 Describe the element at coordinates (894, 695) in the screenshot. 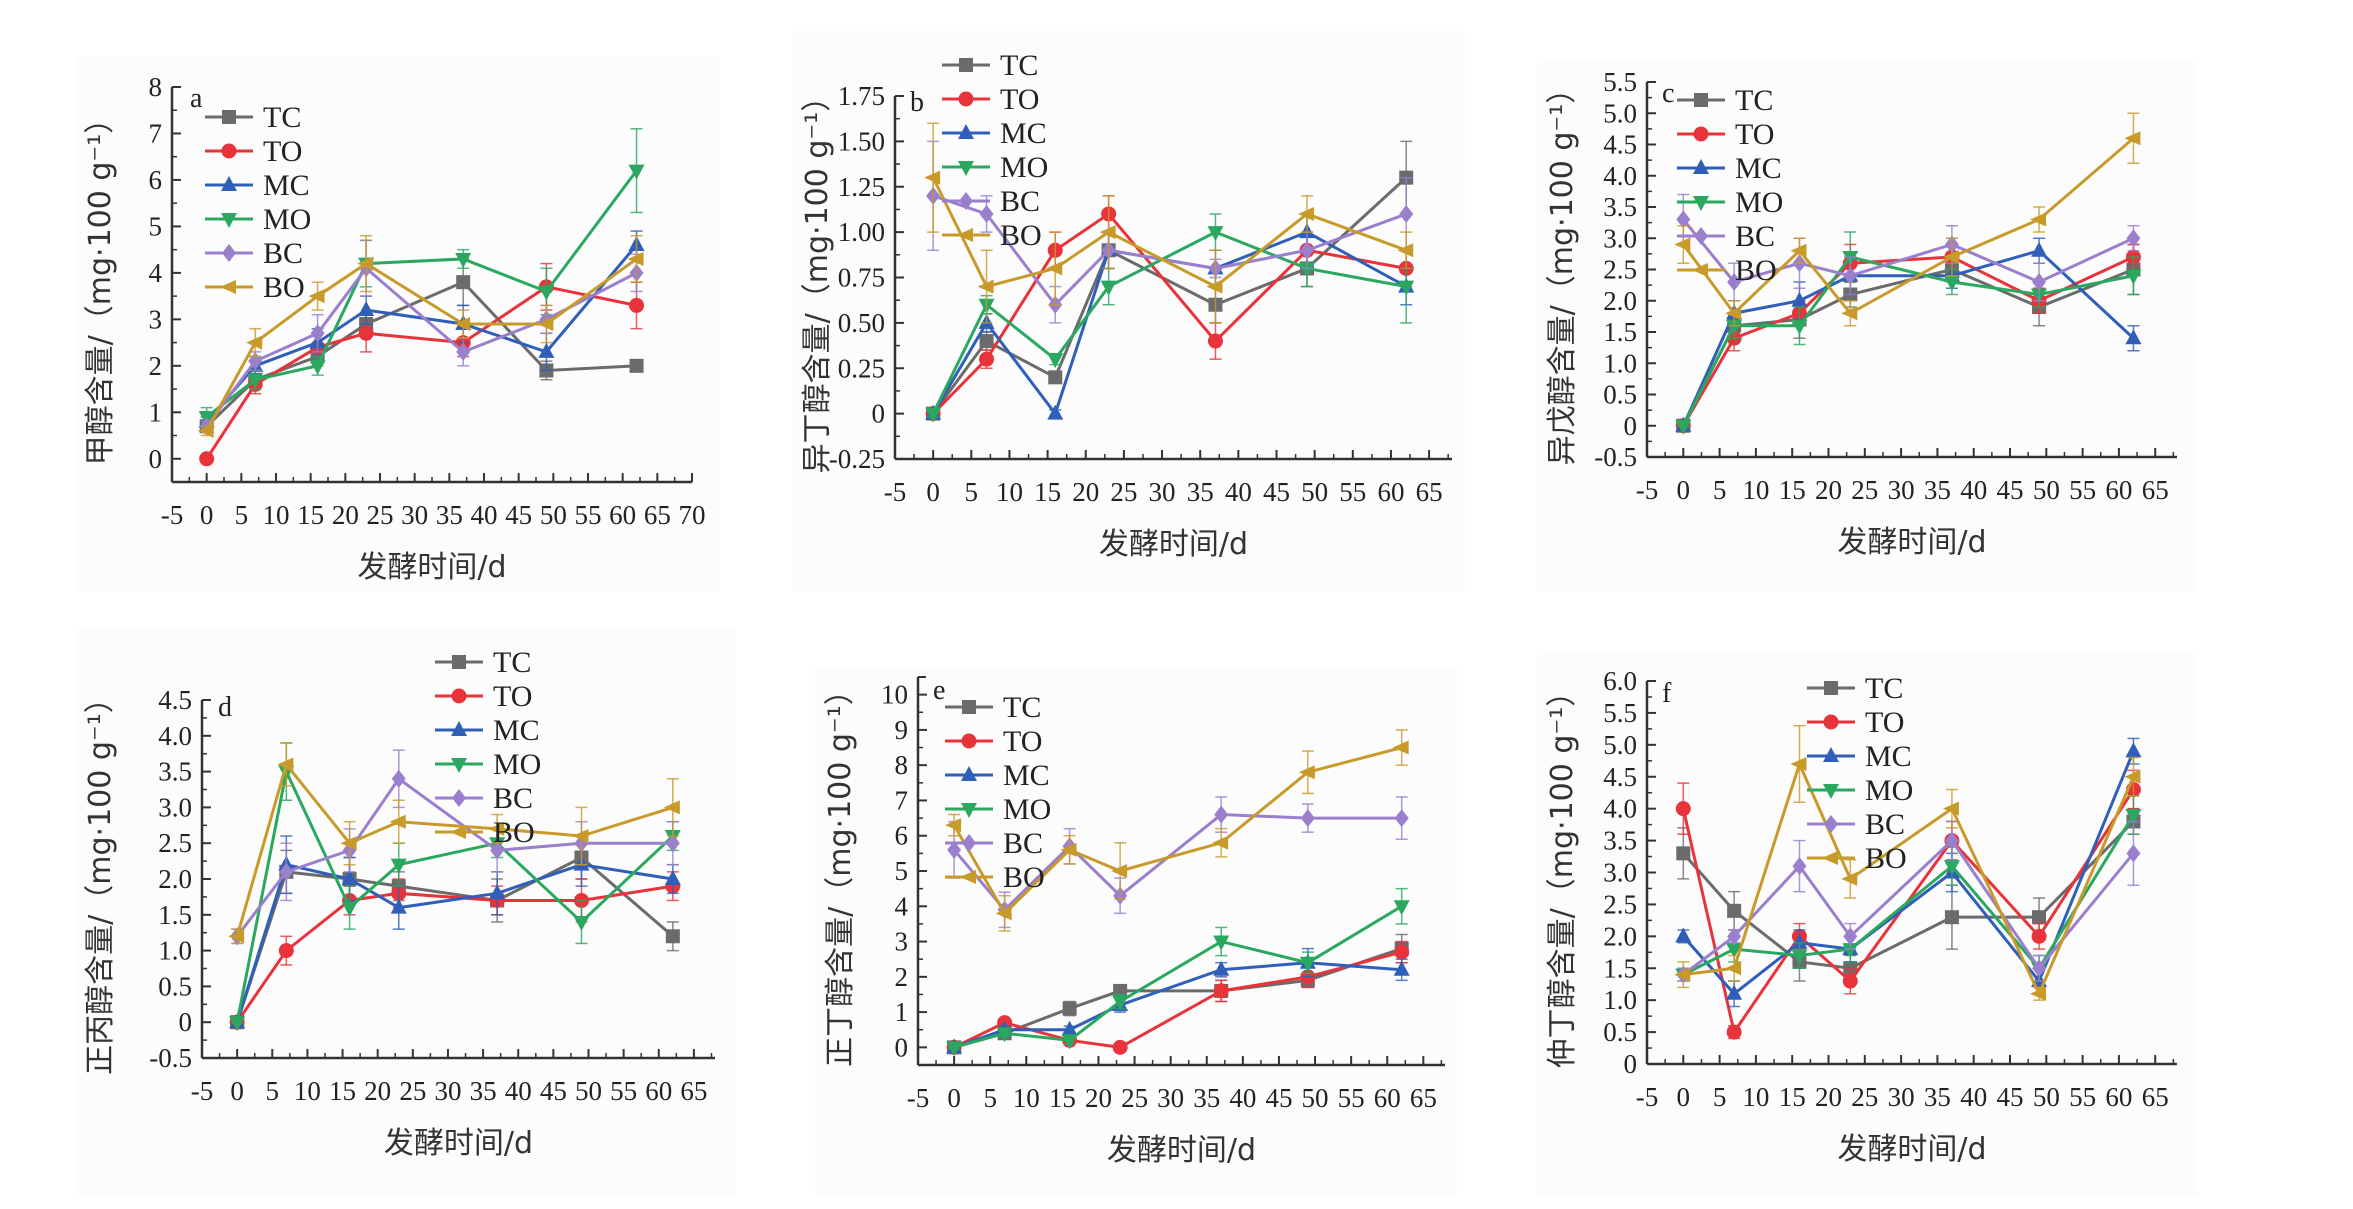

I see `y-tick-label: 10` at that location.